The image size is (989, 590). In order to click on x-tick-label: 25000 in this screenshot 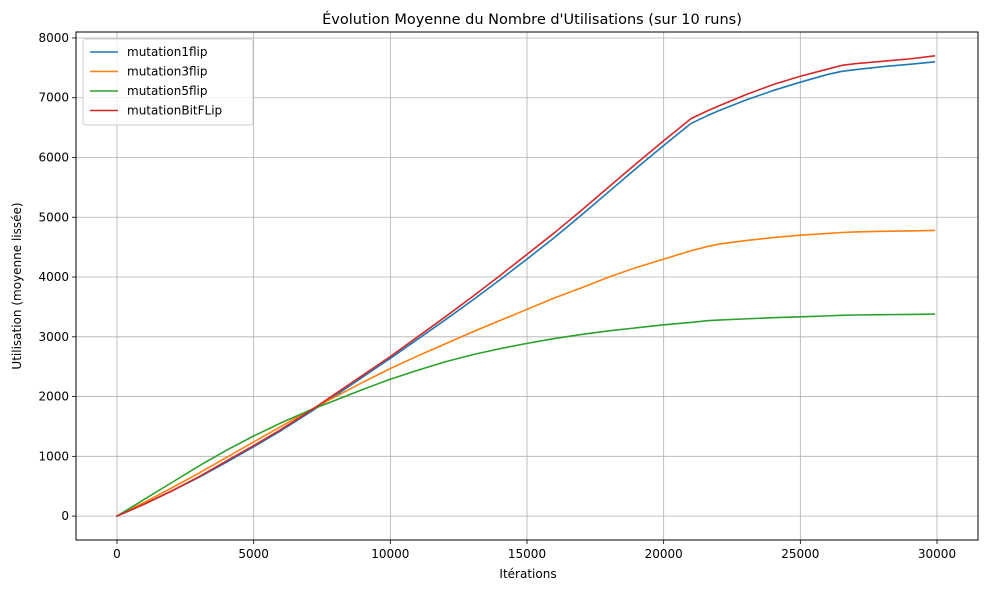, I will do `click(800, 554)`.